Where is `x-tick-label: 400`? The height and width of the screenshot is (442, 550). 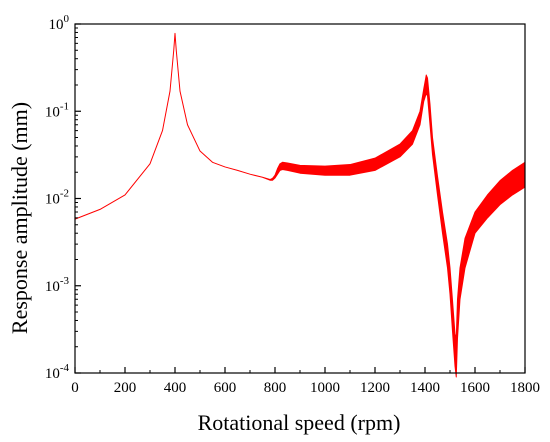 x-tick-label: 400 is located at coordinates (175, 388).